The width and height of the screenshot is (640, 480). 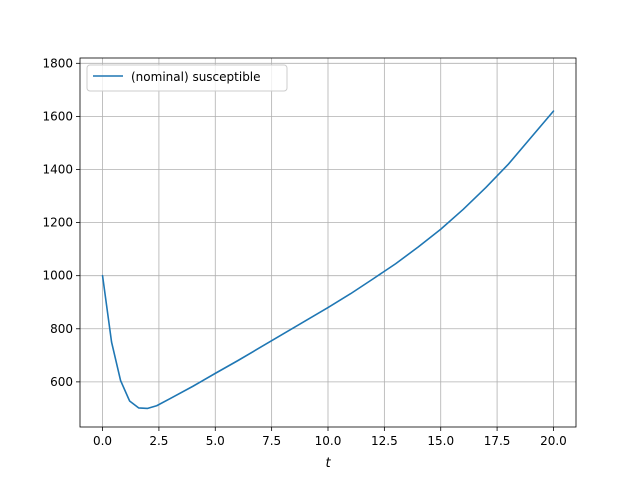 What do you see at coordinates (57, 63) in the screenshot?
I see `y-tick-label: 1800` at bounding box center [57, 63].